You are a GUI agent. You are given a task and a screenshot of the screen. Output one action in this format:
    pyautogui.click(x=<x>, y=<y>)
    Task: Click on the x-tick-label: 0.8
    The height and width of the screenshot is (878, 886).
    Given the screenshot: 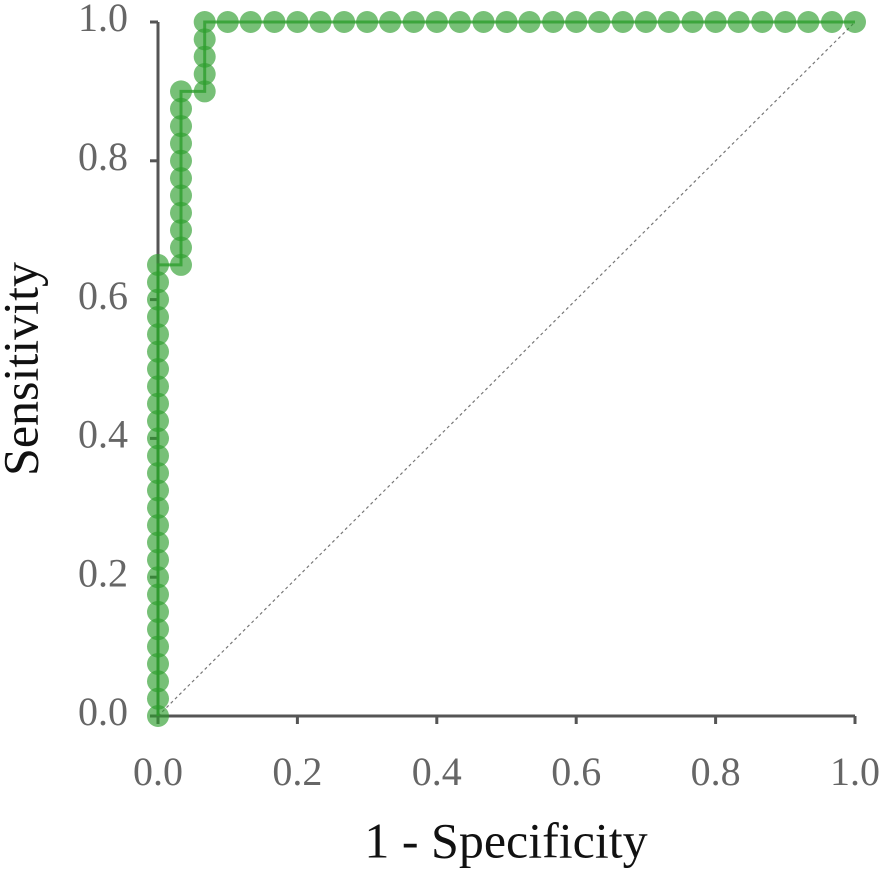 What is the action you would take?
    pyautogui.click(x=716, y=771)
    